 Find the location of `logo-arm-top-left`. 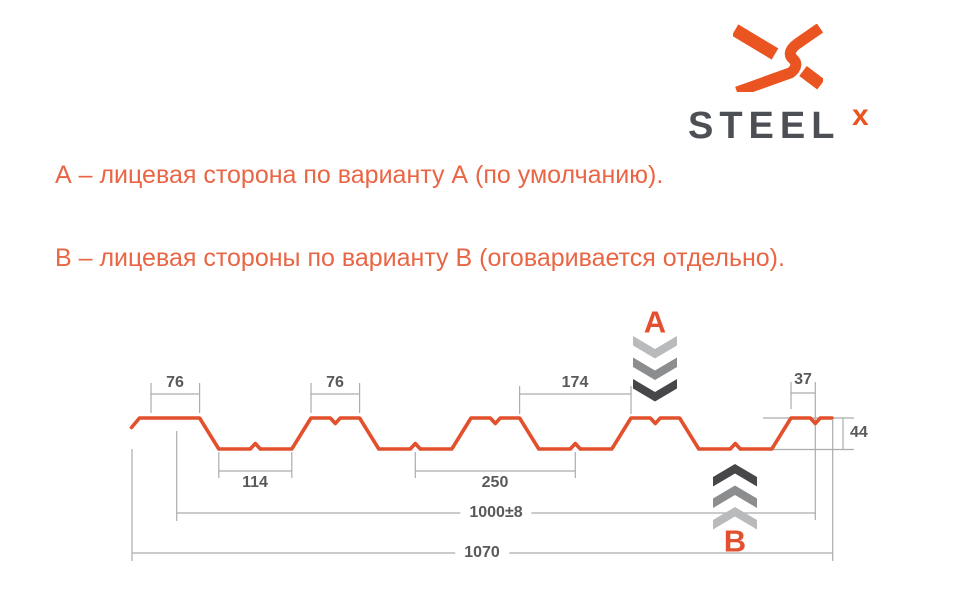

logo-arm-top-left is located at coordinates (756, 42).